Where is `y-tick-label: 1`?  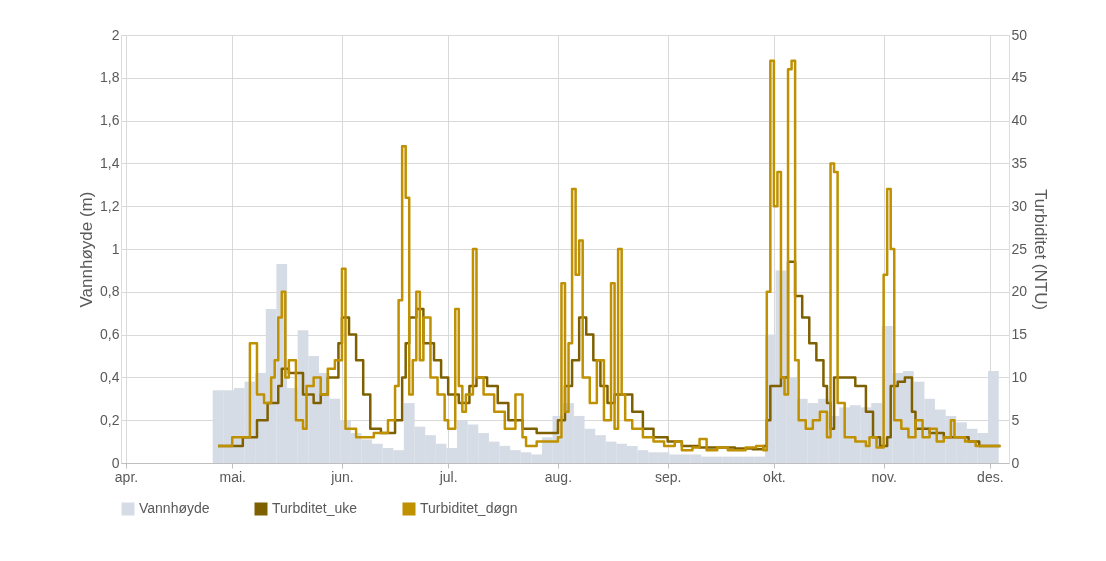
y-tick-label: 1 is located at coordinates (115, 248).